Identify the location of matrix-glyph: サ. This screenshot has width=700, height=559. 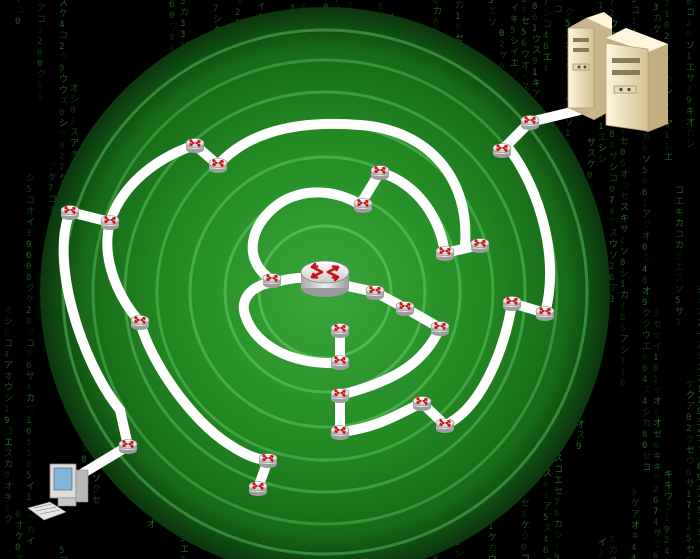
(613, 156).